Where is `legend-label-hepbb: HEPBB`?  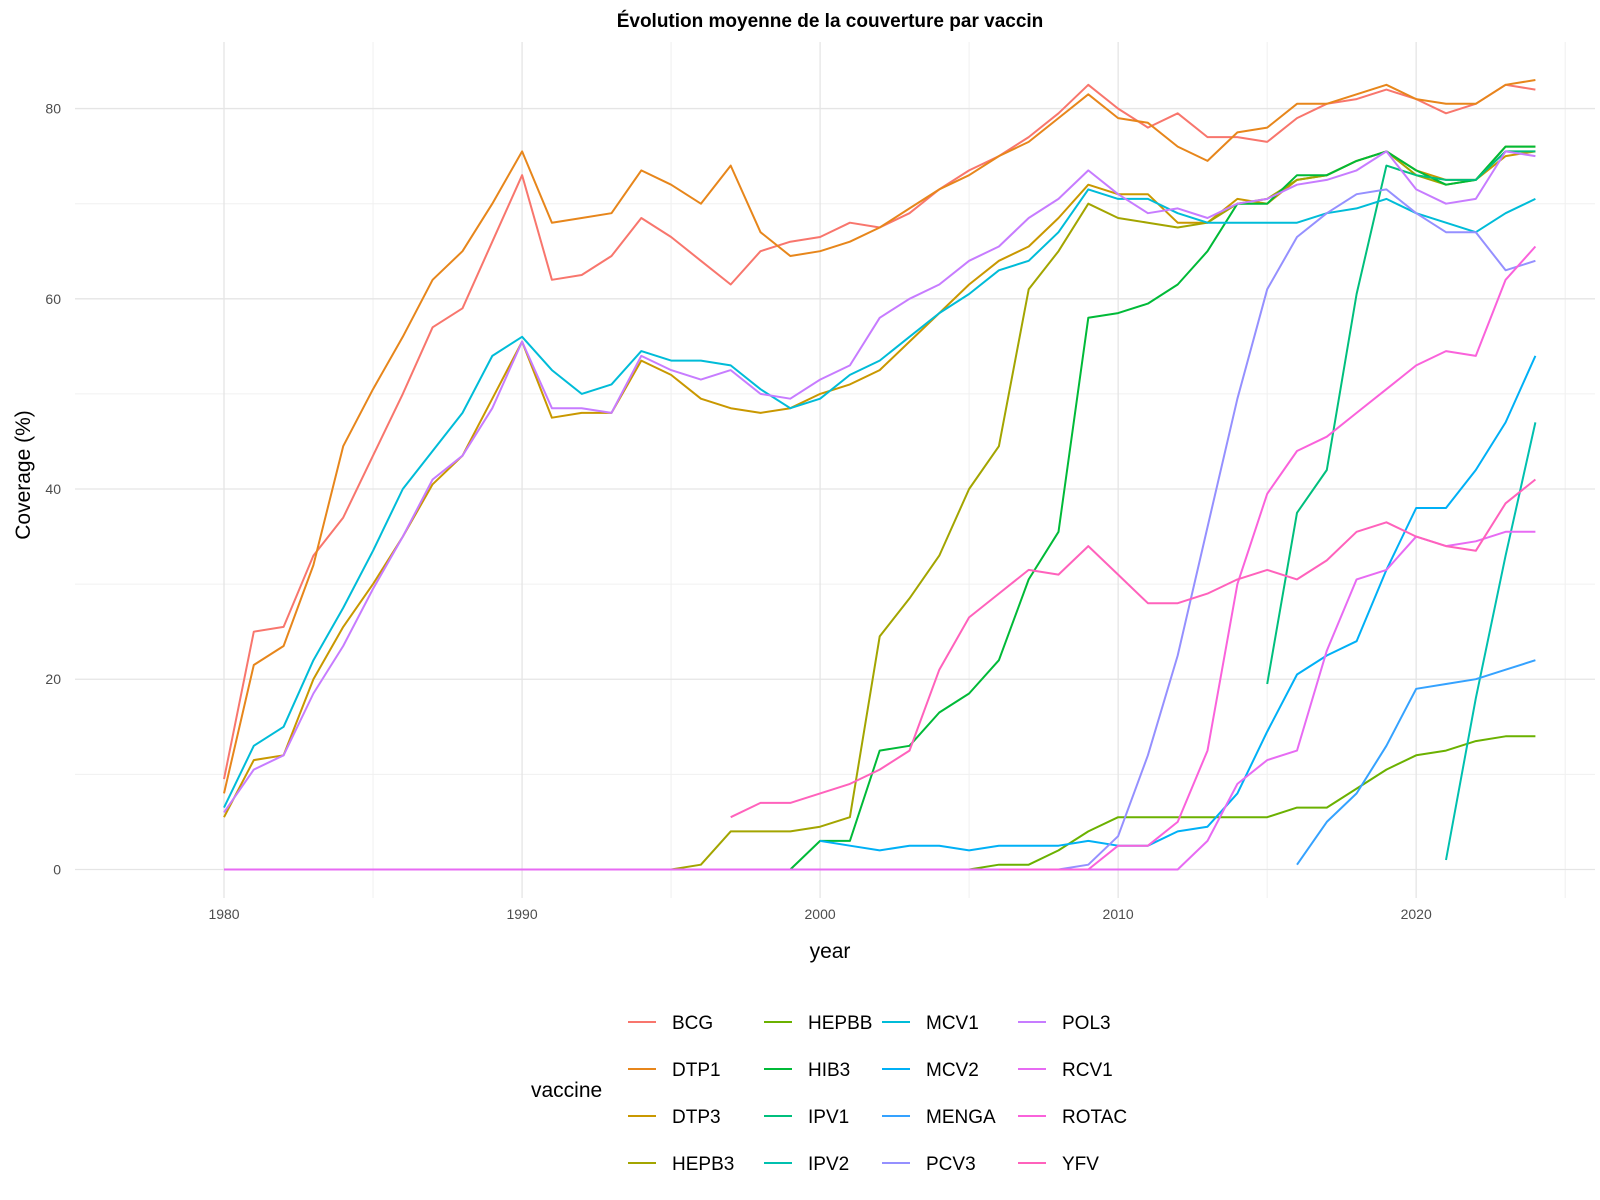
legend-label-hepbb: HEPBB is located at coordinates (840, 1023).